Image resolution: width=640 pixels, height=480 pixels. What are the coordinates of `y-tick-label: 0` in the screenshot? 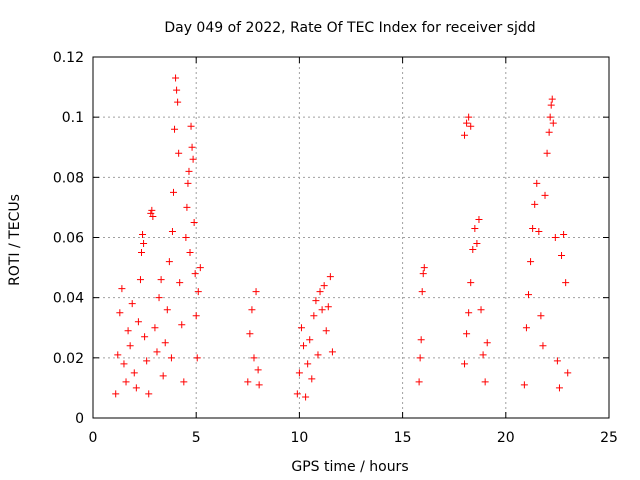 It's located at (79, 419).